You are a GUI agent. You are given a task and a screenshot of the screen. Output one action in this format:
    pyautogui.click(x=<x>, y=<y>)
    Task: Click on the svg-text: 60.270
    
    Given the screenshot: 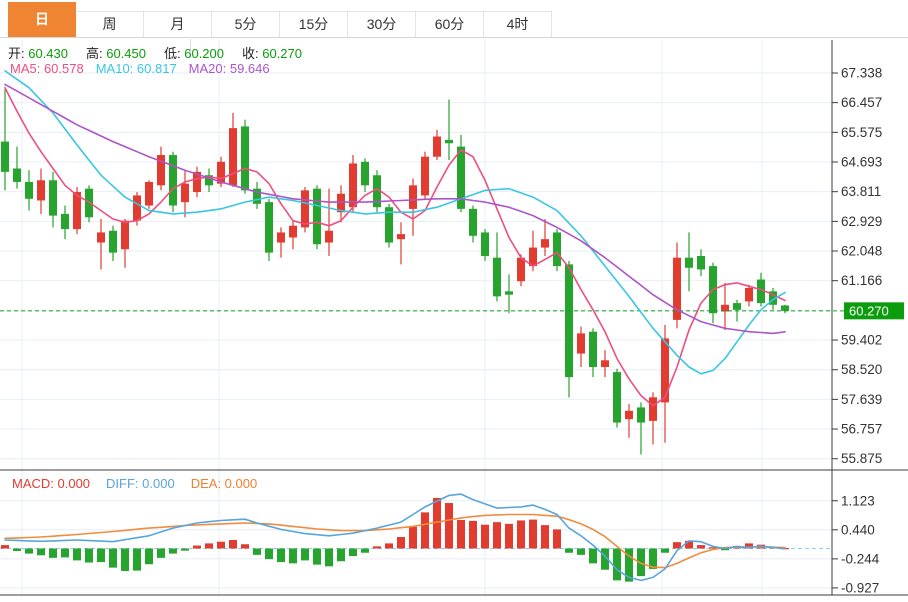 What is the action you would take?
    pyautogui.click(x=869, y=310)
    